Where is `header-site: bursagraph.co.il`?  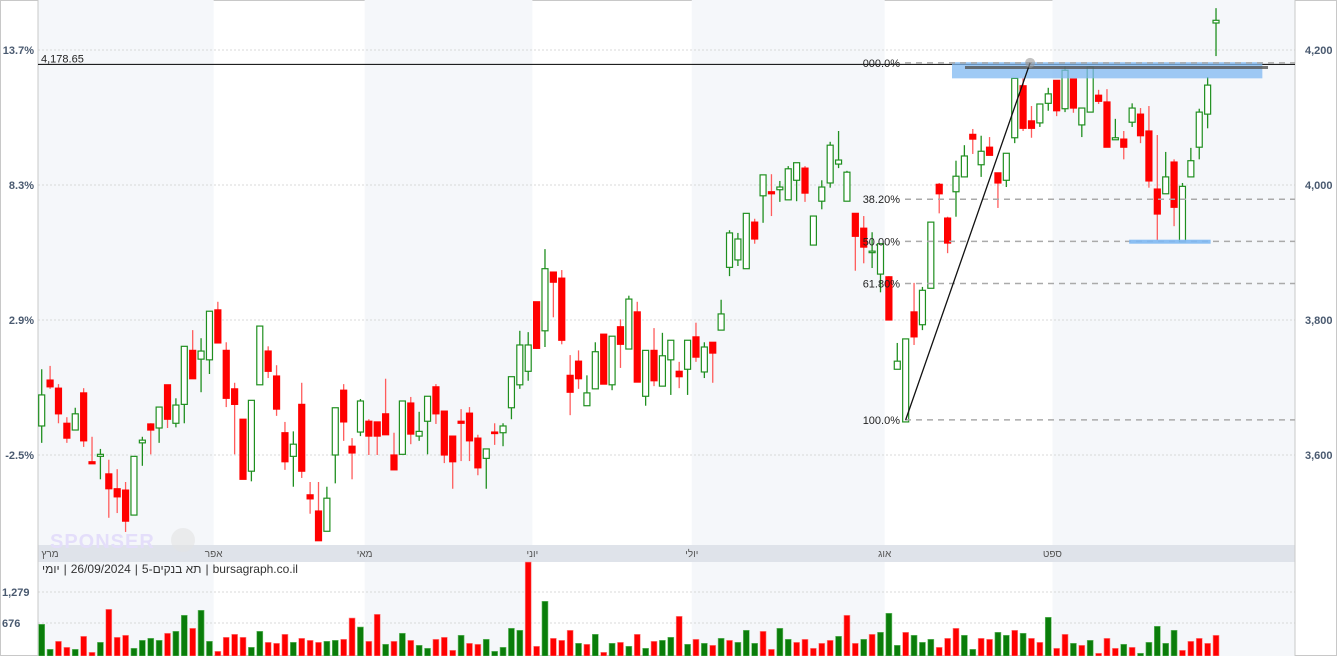
header-site: bursagraph.co.il is located at coordinates (255, 569).